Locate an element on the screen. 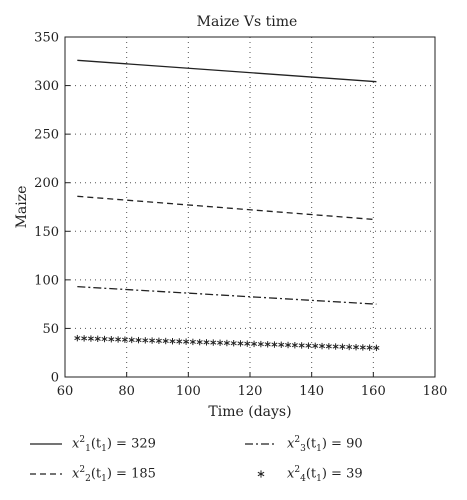 This screenshot has height=500, width=467. legend-item: x22(t1) = 185 is located at coordinates (93, 474).